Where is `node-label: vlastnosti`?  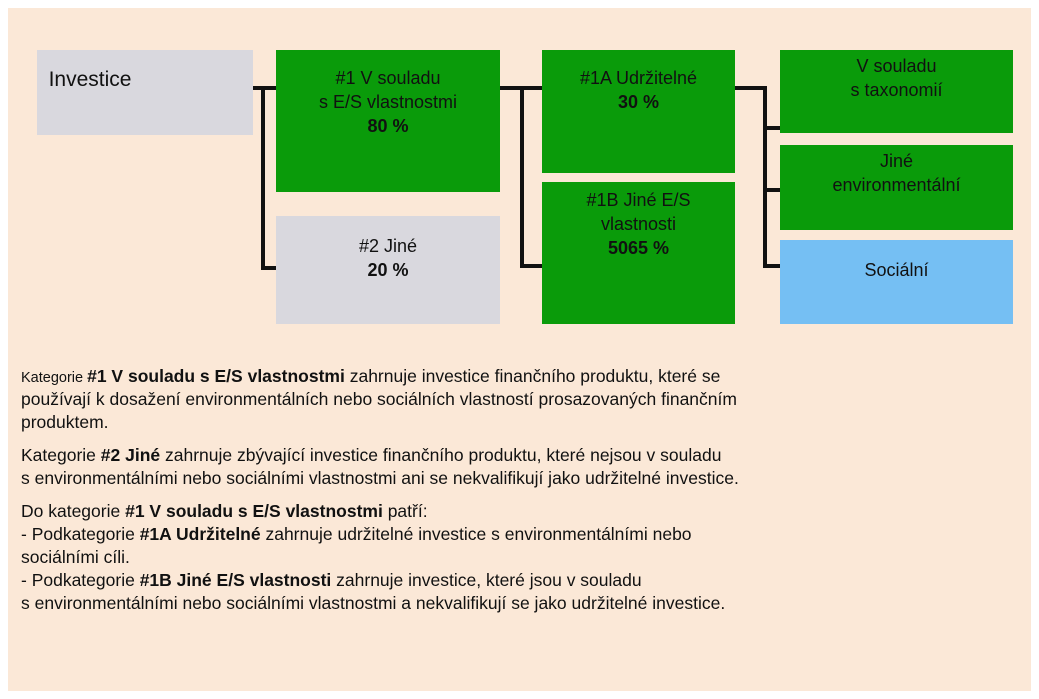 node-label: vlastnosti is located at coordinates (638, 224).